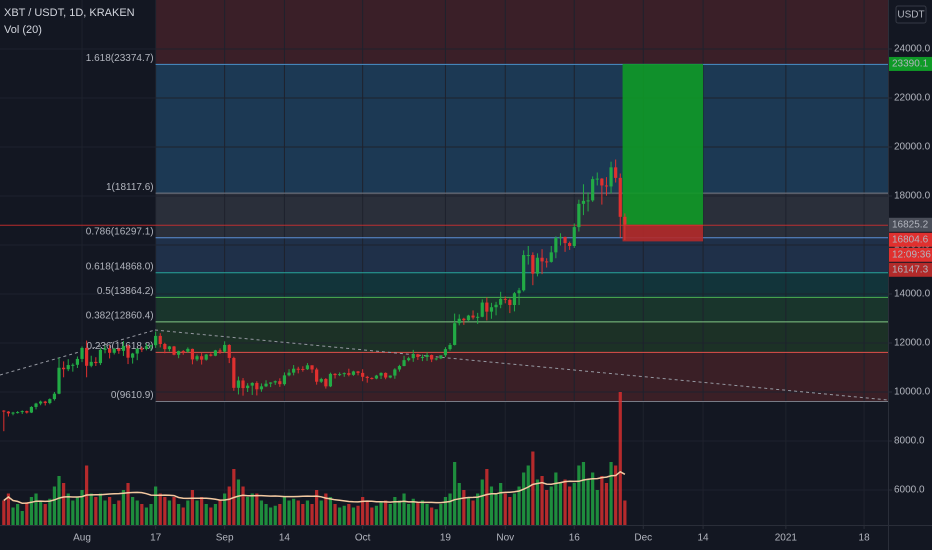 Image resolution: width=932 pixels, height=550 pixels. I want to click on y-tick-label: 6000.0, so click(909, 490).